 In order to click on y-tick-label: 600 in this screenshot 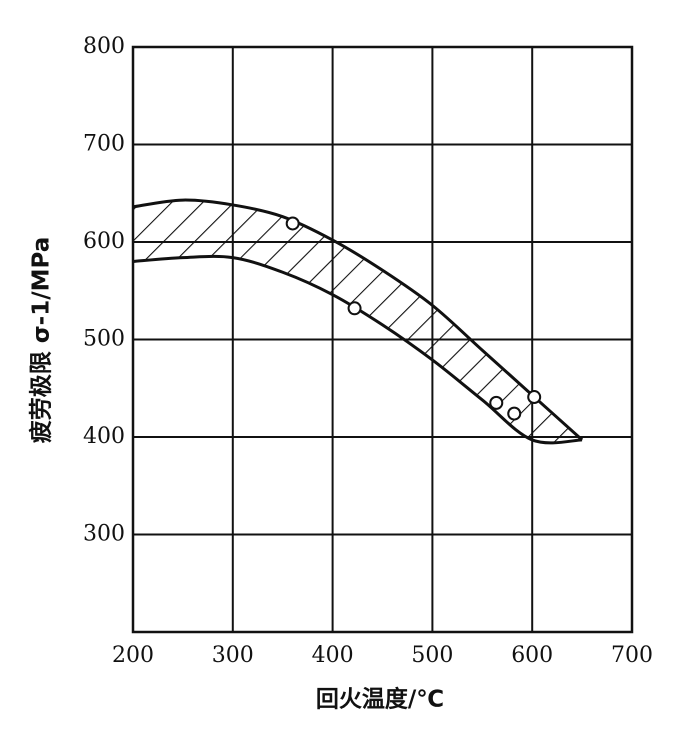, I will do `click(104, 241)`.